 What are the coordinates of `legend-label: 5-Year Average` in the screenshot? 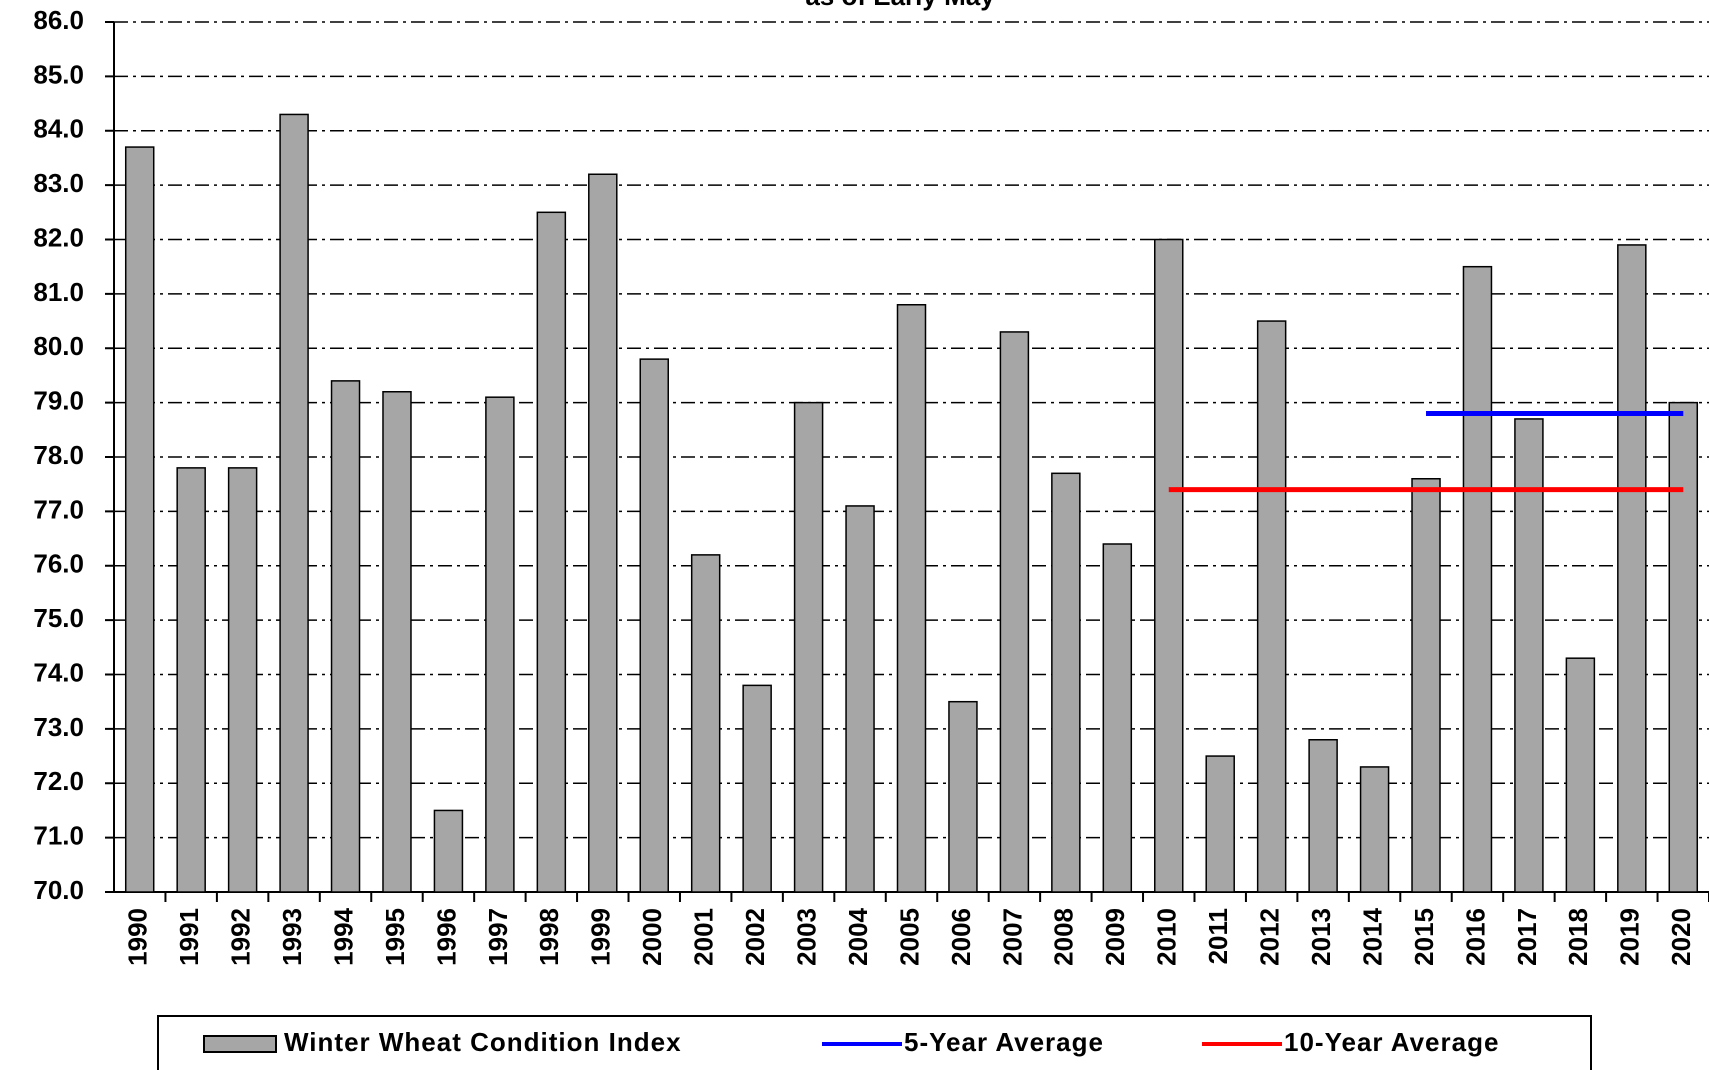 It's located at (1004, 1042).